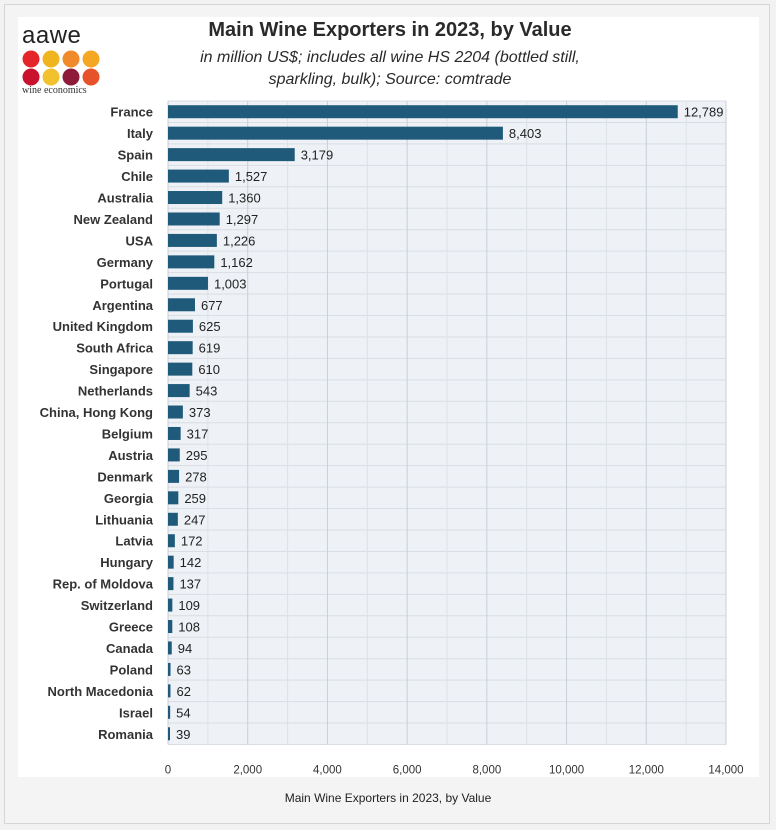 Image resolution: width=776 pixels, height=830 pixels. What do you see at coordinates (244, 198) in the screenshot?
I see `value-label: 1,360` at bounding box center [244, 198].